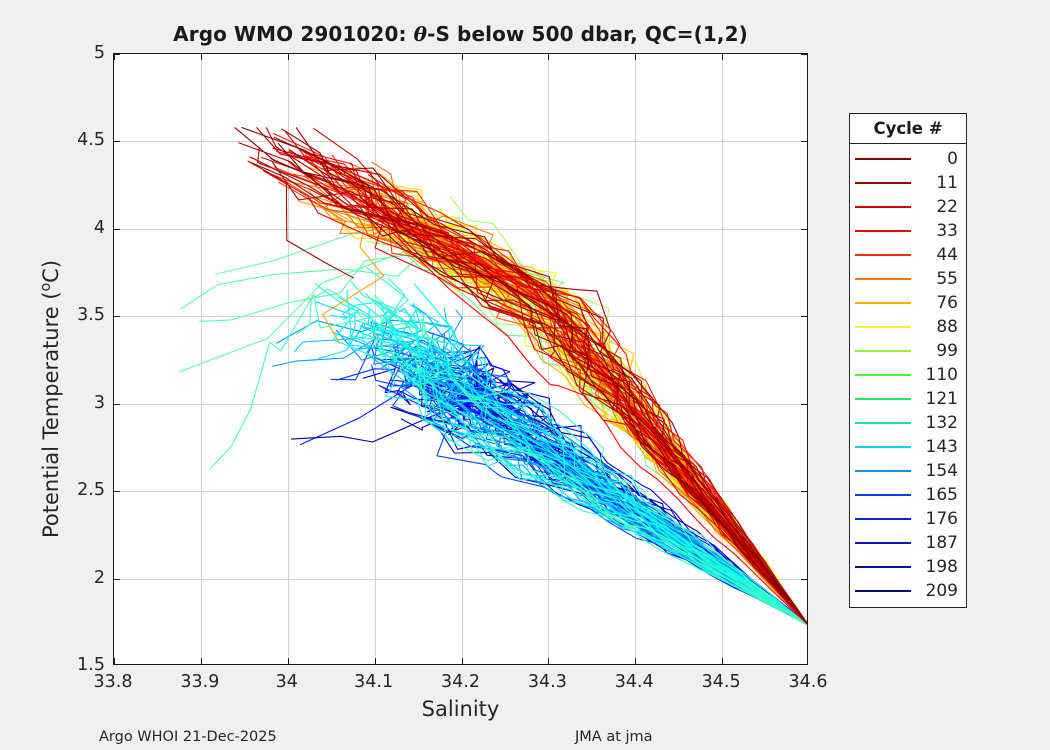 The width and height of the screenshot is (1050, 750). Describe the element at coordinates (908, 231) in the screenshot. I see `legend-item: 33` at that location.